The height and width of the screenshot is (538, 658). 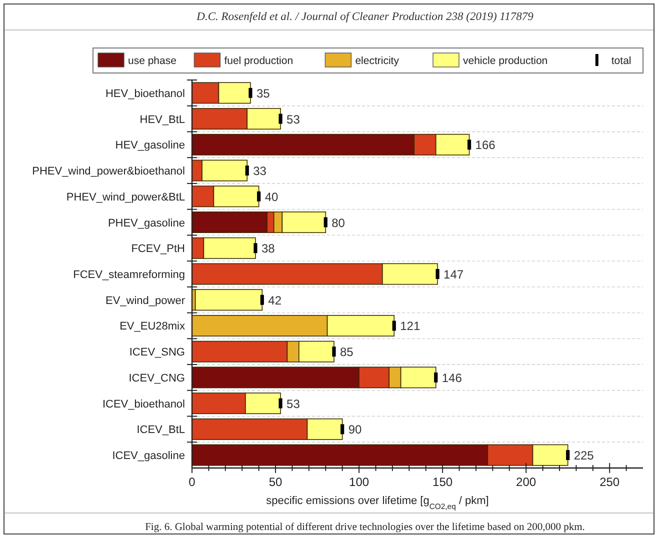 What do you see at coordinates (125, 197) in the screenshot?
I see `y-tick-label: PHEV_wind_power&BtL` at bounding box center [125, 197].